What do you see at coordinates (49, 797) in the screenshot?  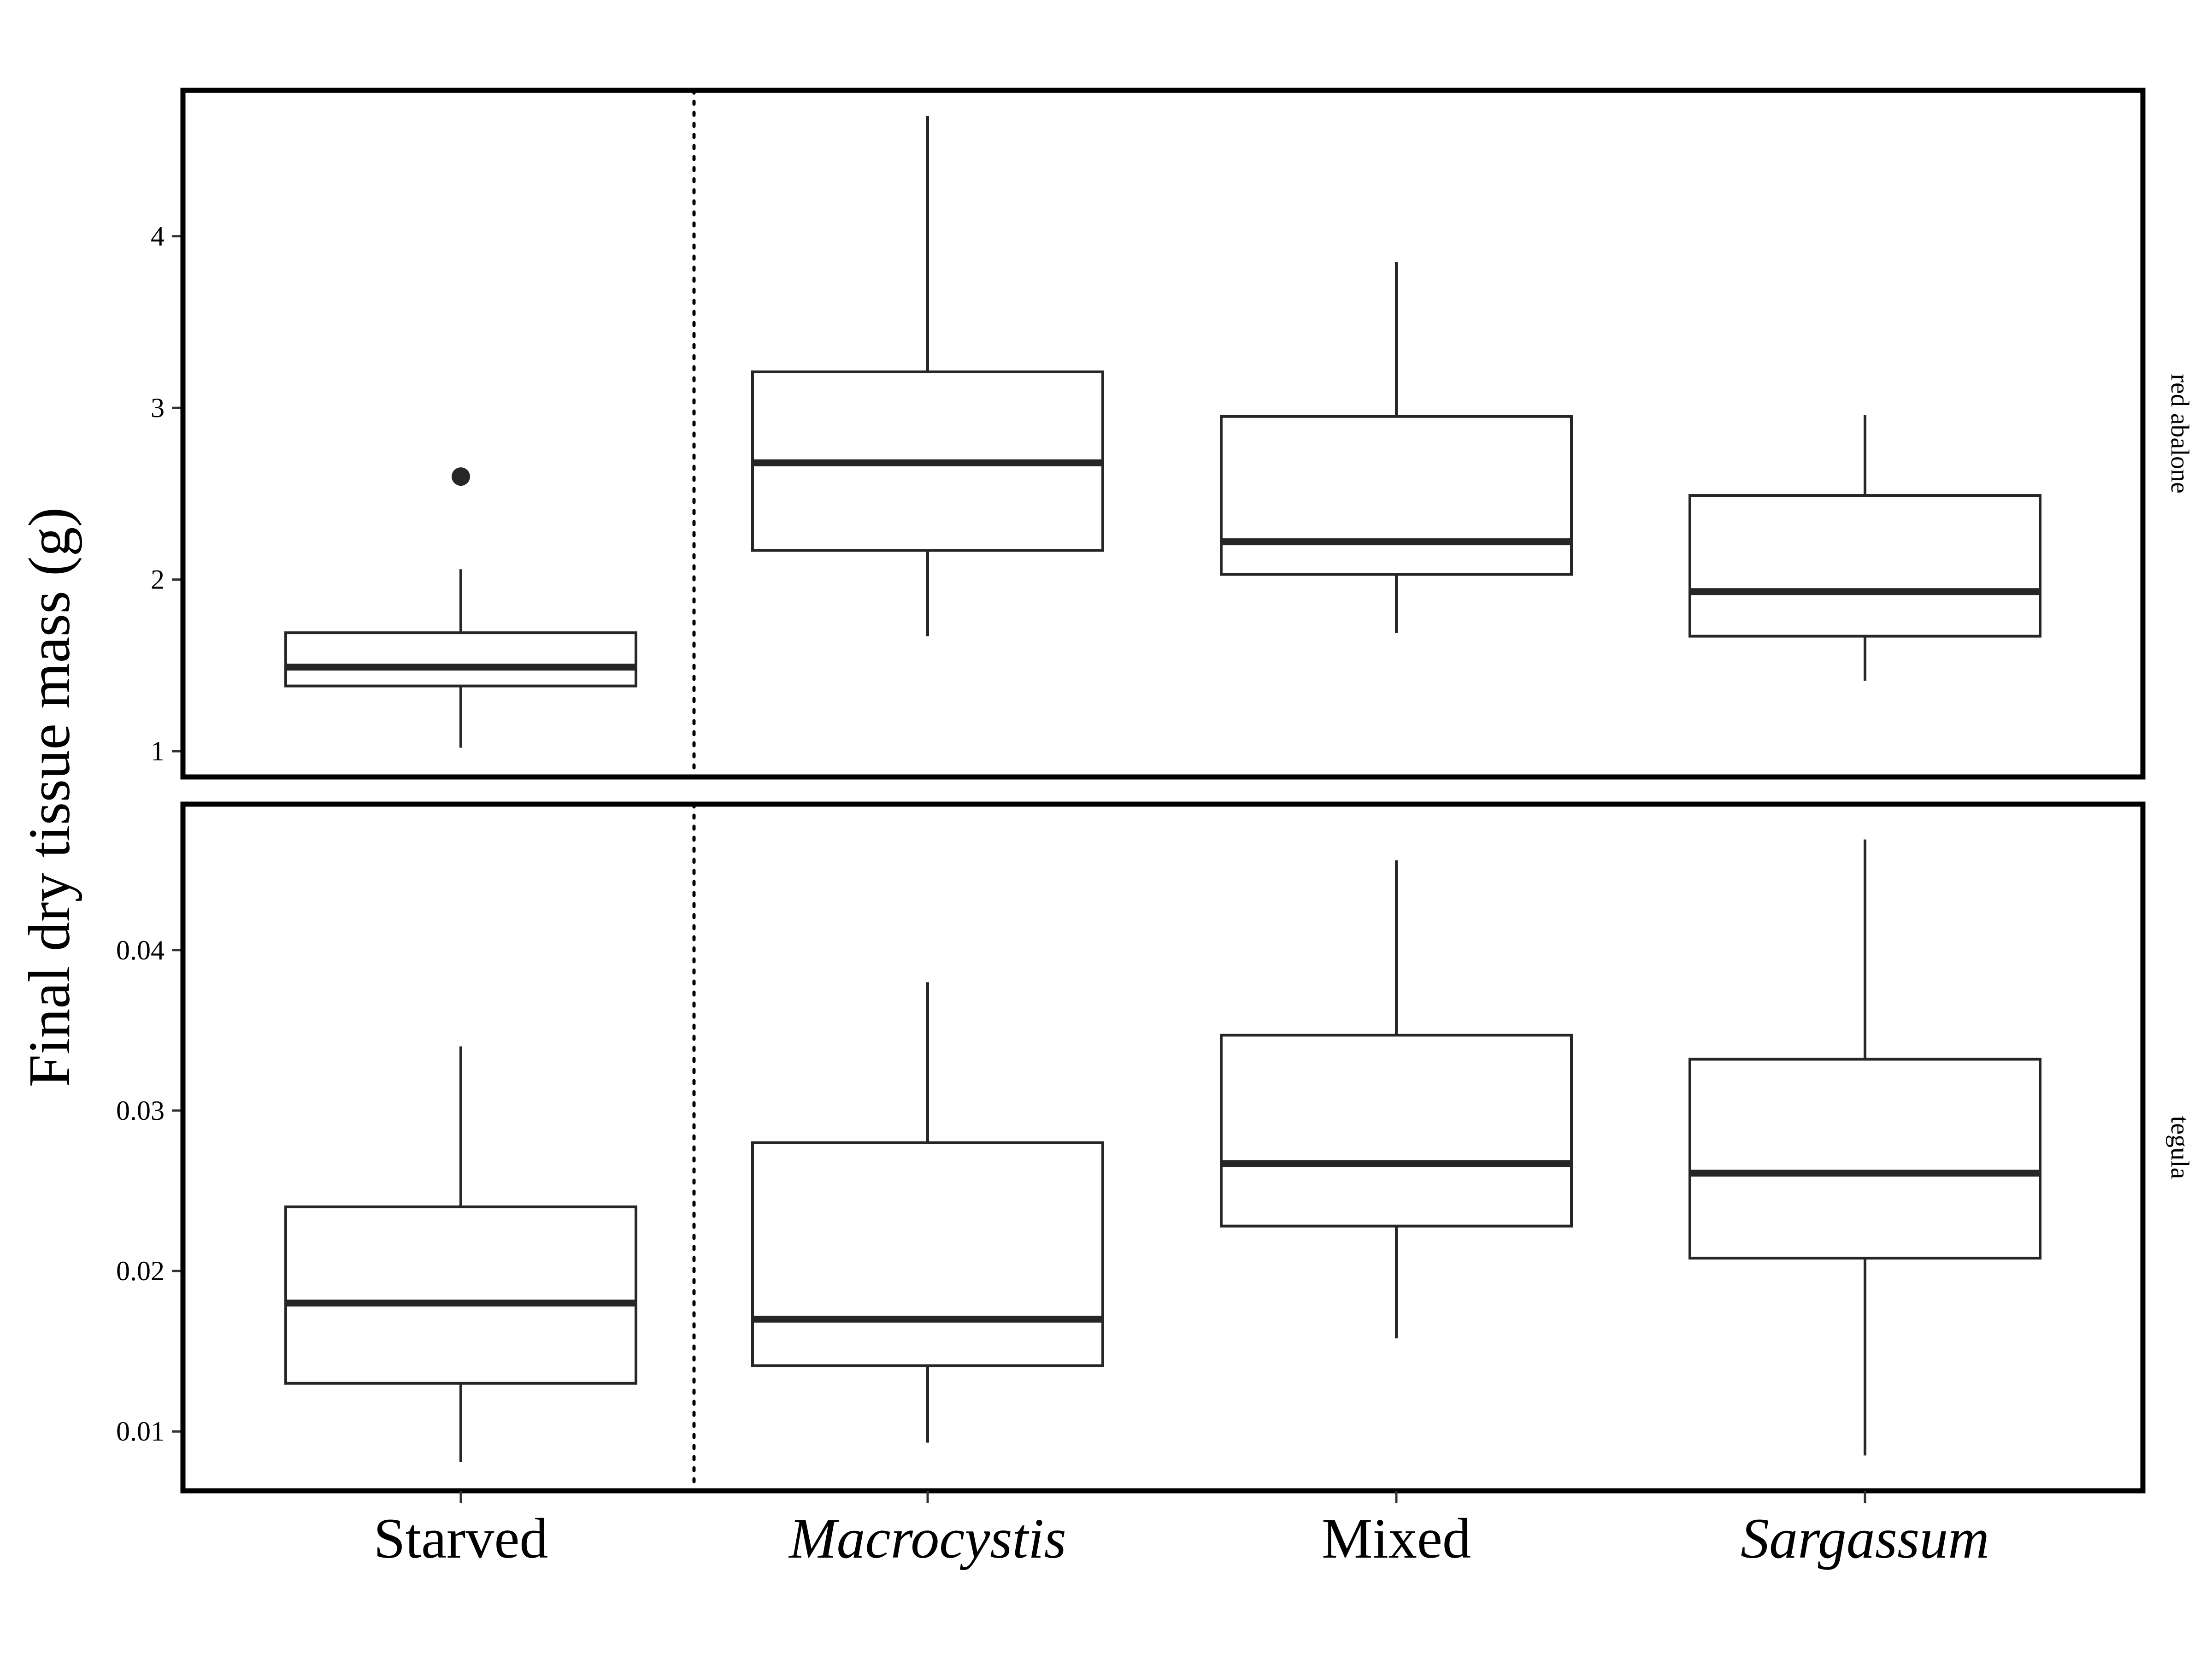 I see `y-axis-label: Final dry tissue mass (g)` at bounding box center [49, 797].